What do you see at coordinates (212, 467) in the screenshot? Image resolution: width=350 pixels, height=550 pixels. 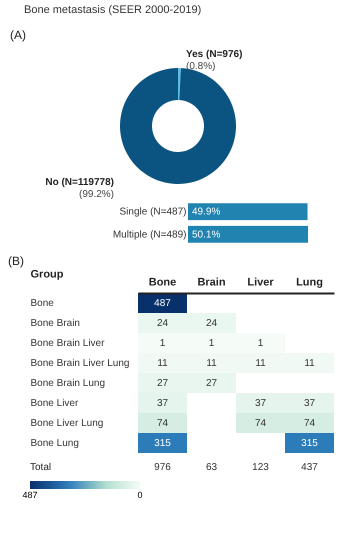 I see `text: 63` at bounding box center [212, 467].